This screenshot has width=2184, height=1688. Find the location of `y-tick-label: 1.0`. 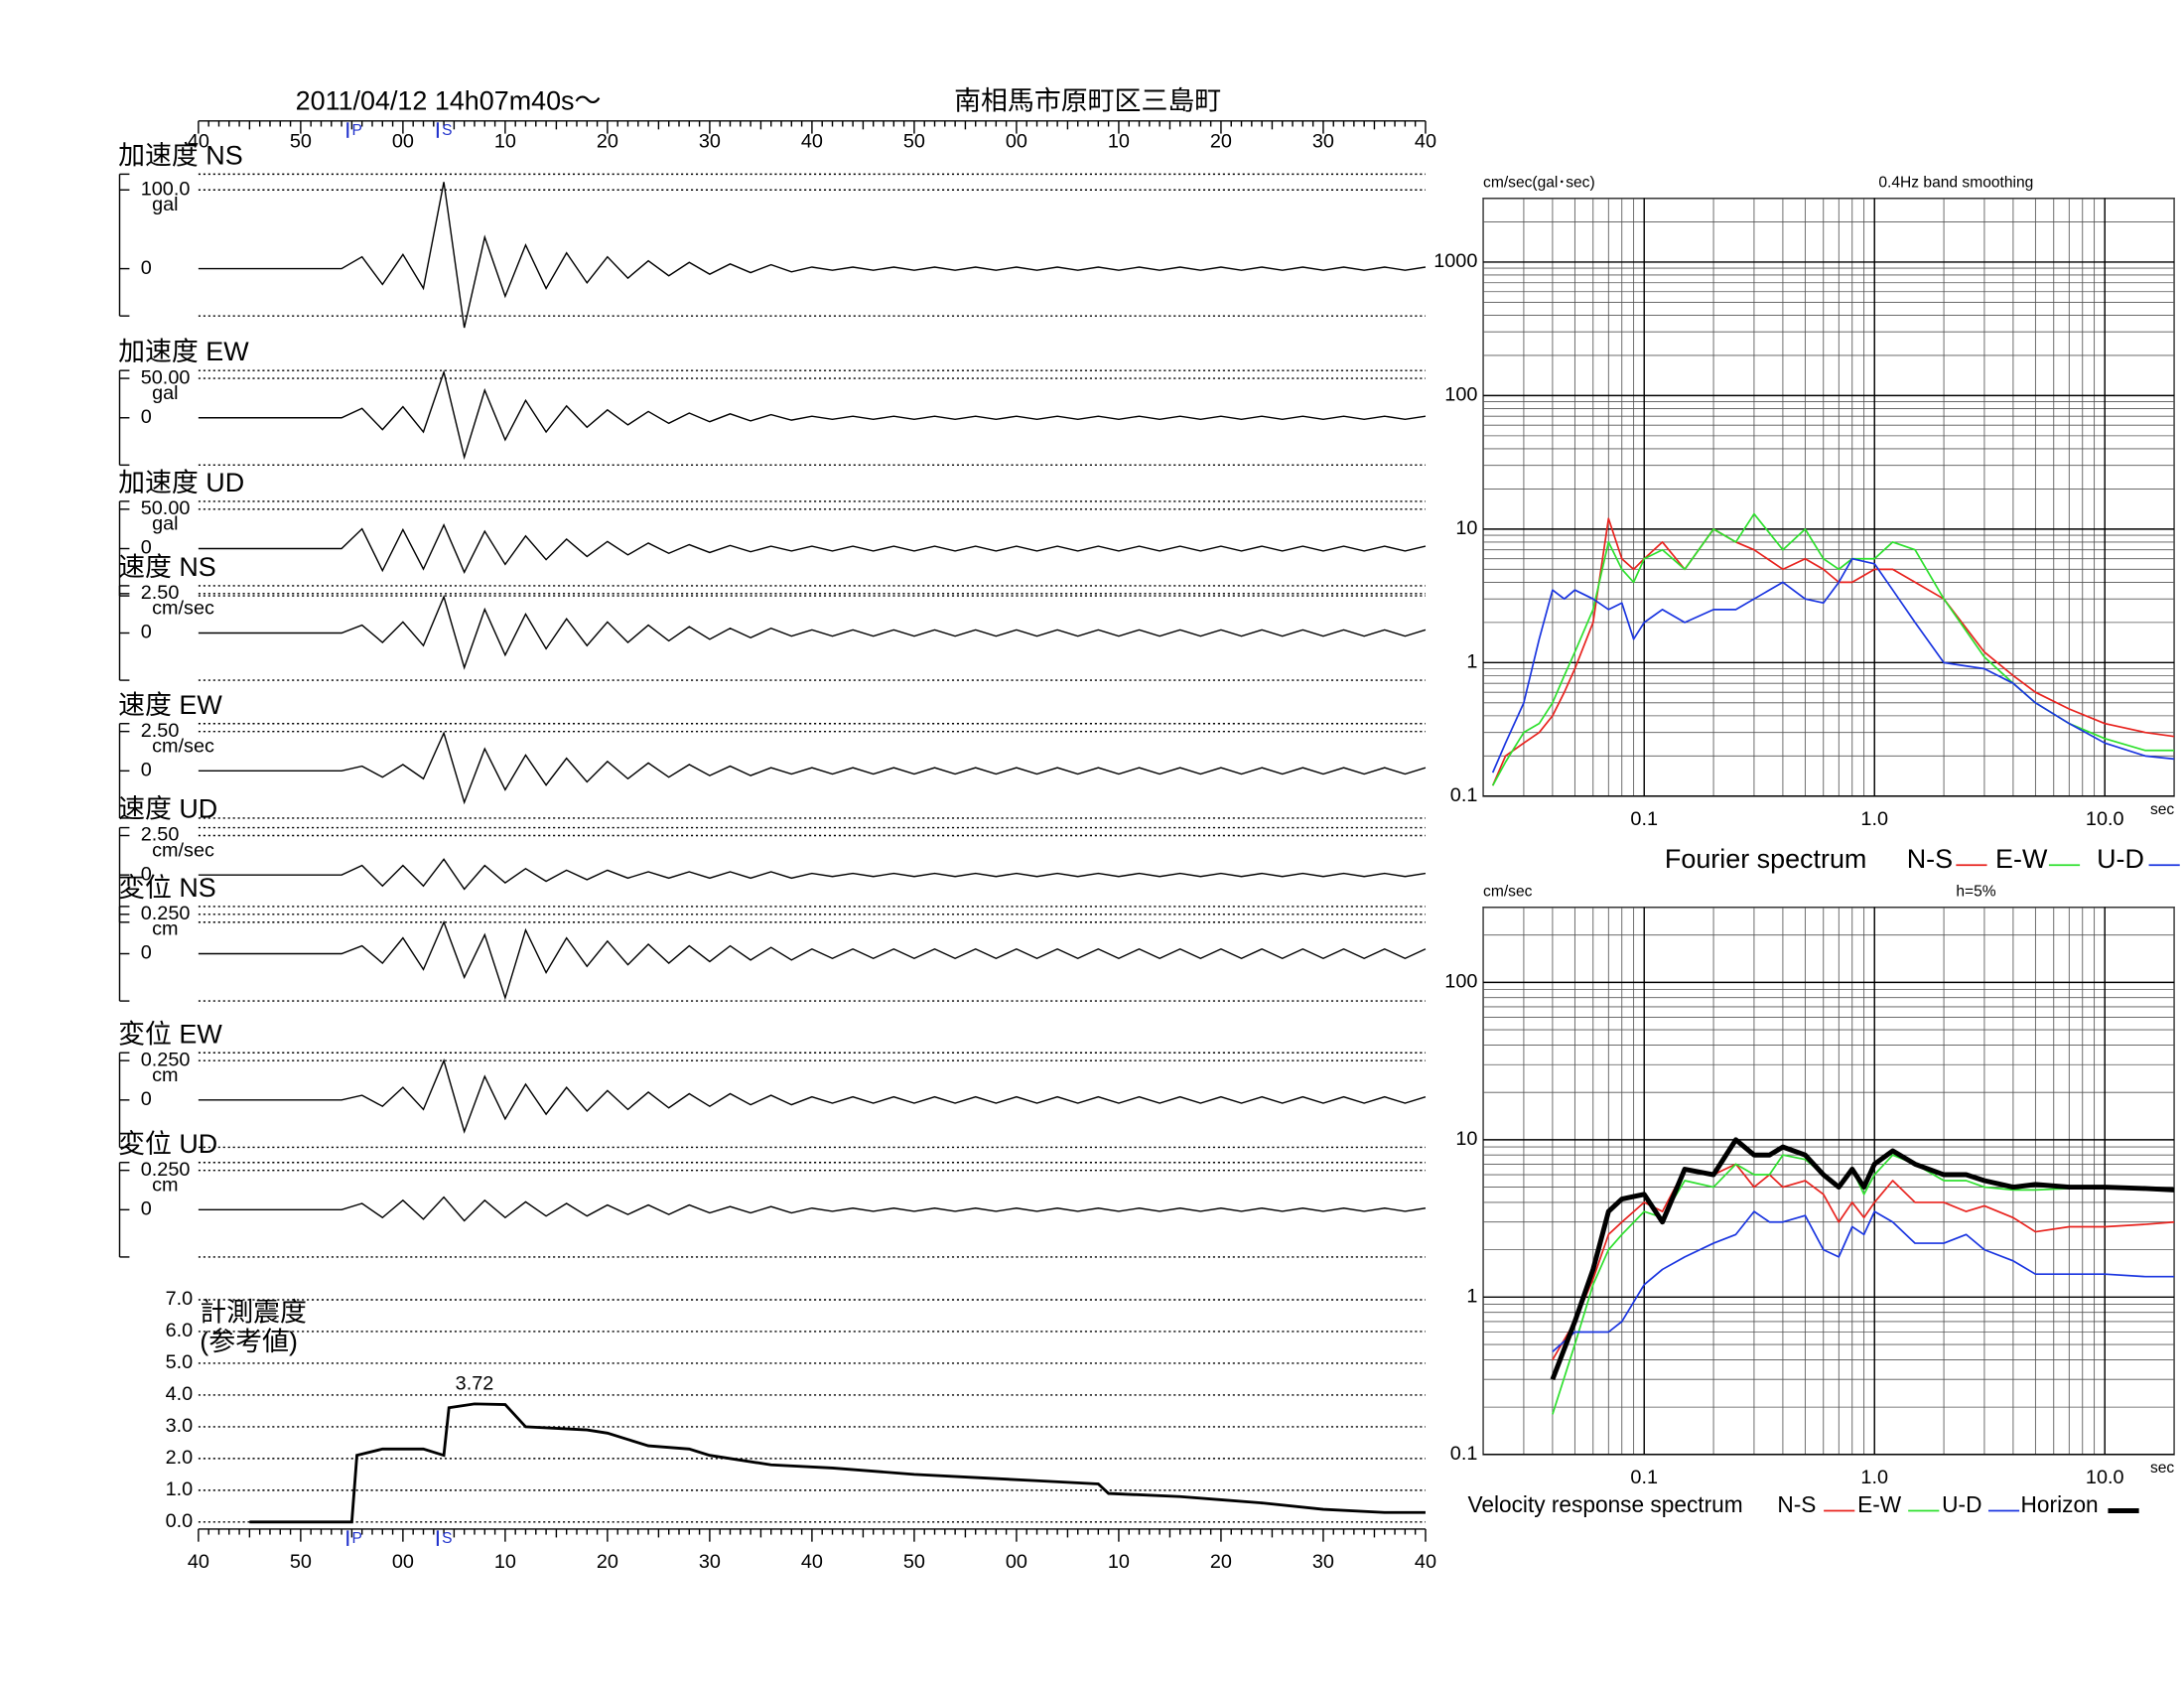

y-tick-label: 1.0 is located at coordinates (180, 1489).